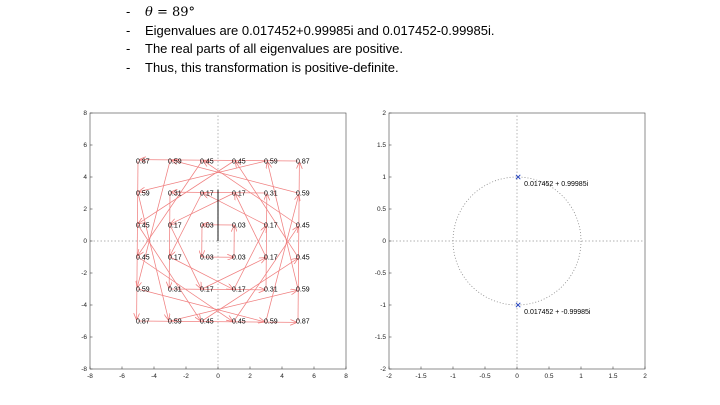 The height and width of the screenshot is (405, 720). What do you see at coordinates (381, 273) in the screenshot?
I see `y-tick-label: -0.5` at bounding box center [381, 273].